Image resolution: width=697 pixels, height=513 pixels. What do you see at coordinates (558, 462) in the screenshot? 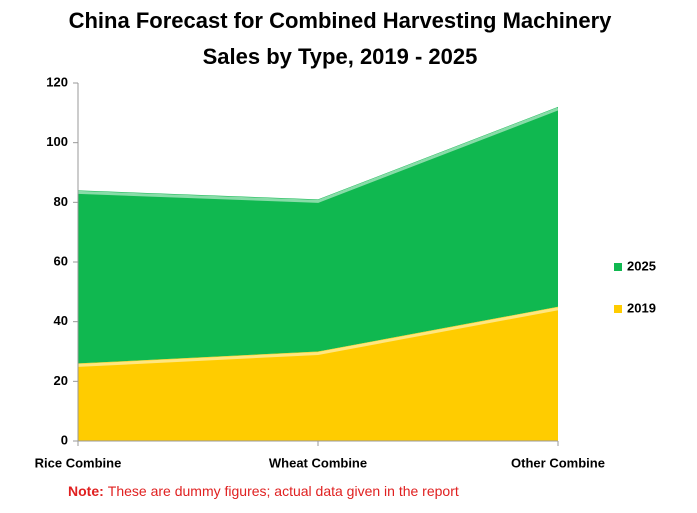
I see `x-tick-label: Other Combine` at bounding box center [558, 462].